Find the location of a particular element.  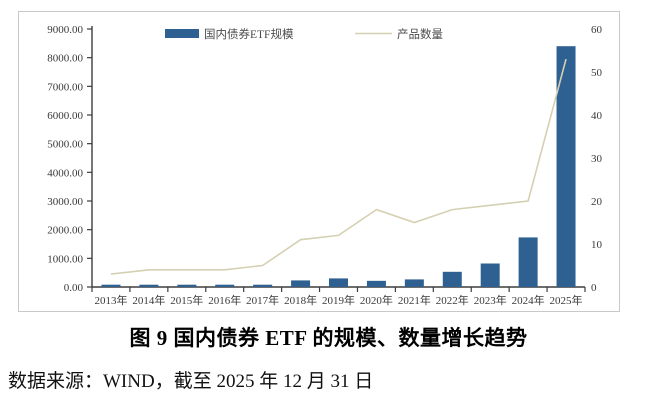

x-axis-category-label: 2016年 is located at coordinates (224, 300).